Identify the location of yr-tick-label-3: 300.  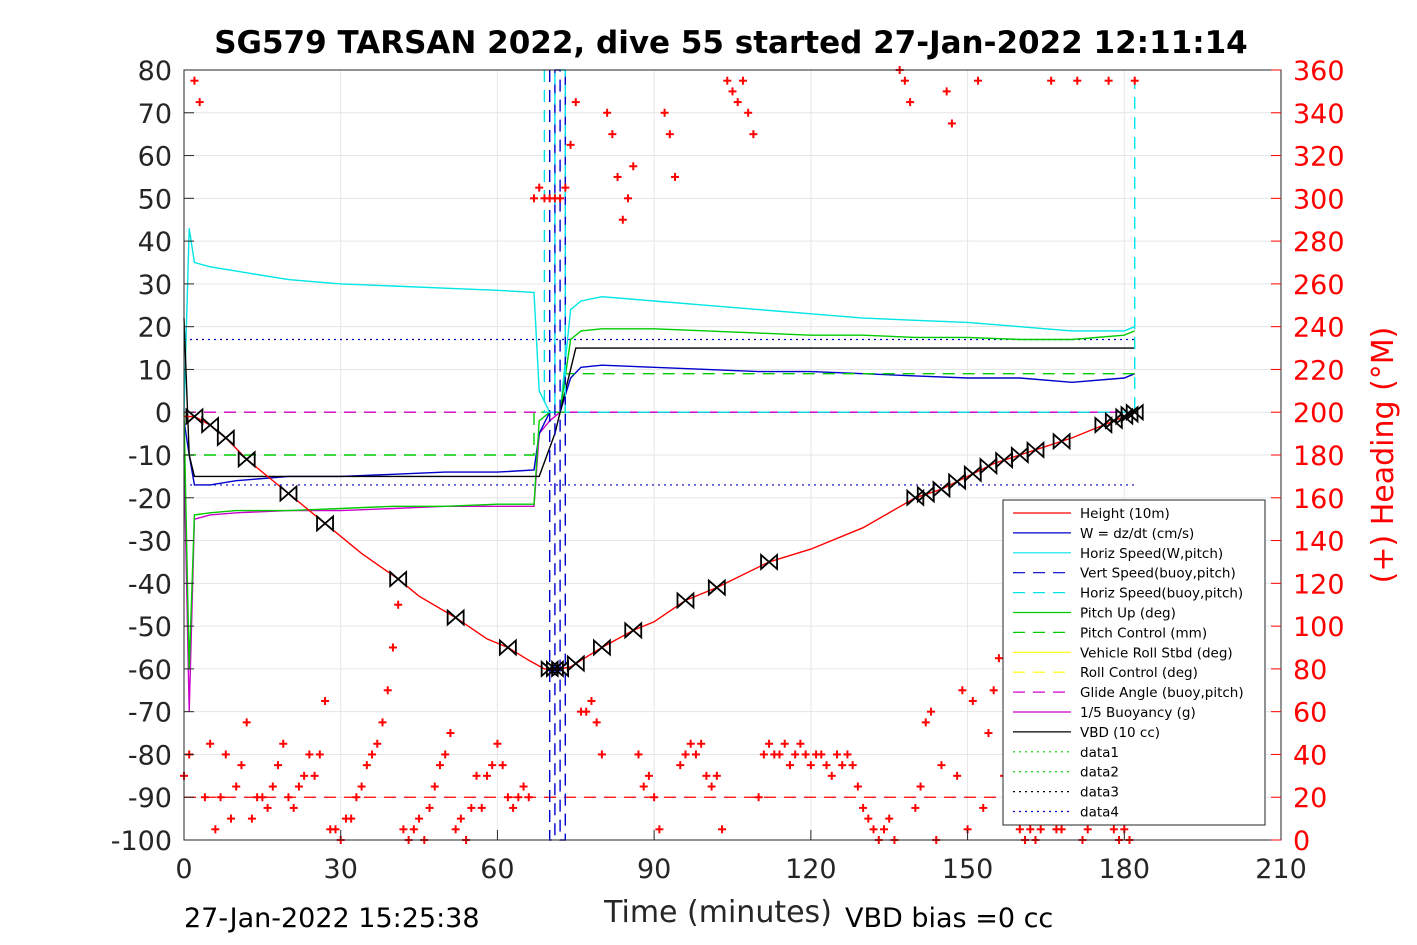
(1319, 199).